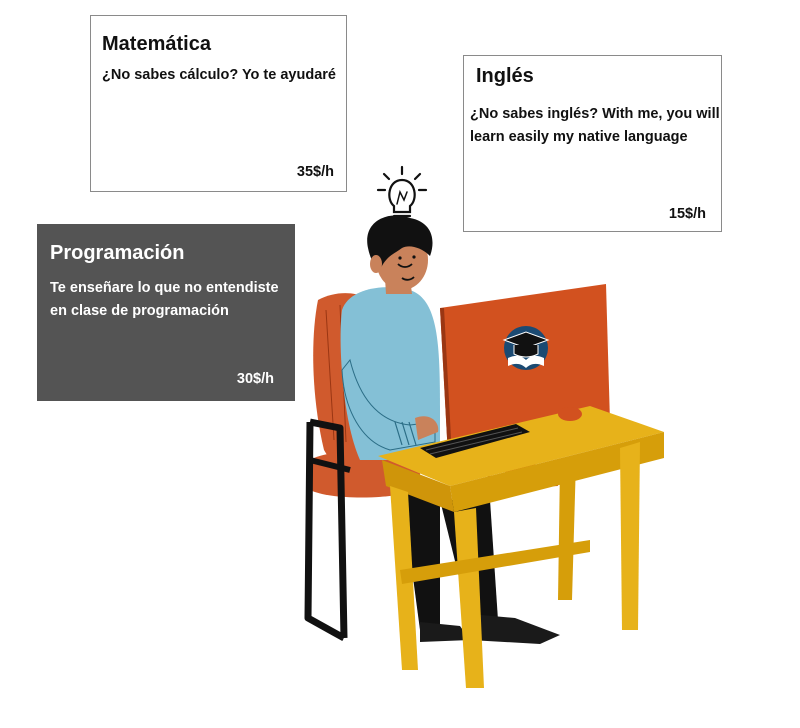 The height and width of the screenshot is (728, 800). I want to click on lightbulb-icon, so click(402, 195).